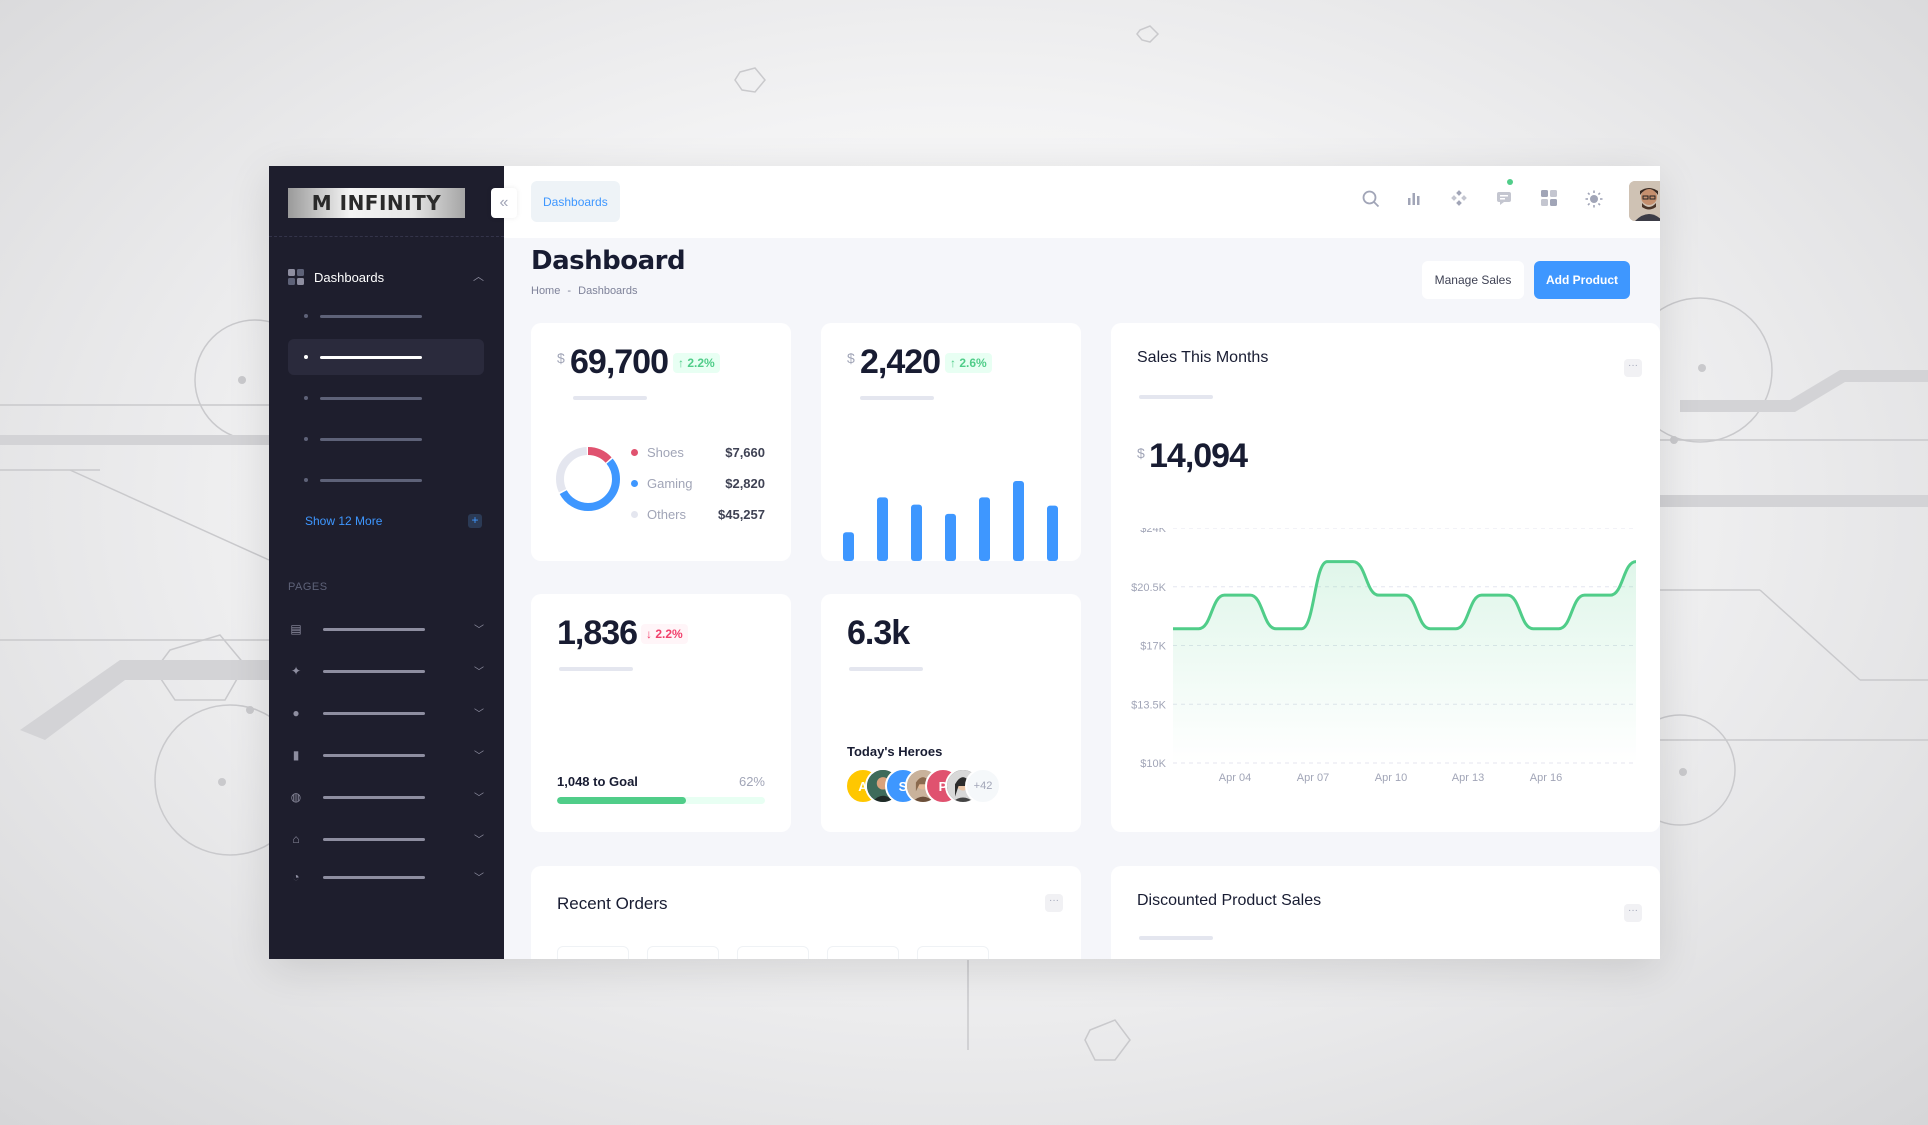  Describe the element at coordinates (701, 363) in the screenshot. I see `change-value: 2.2%` at that location.